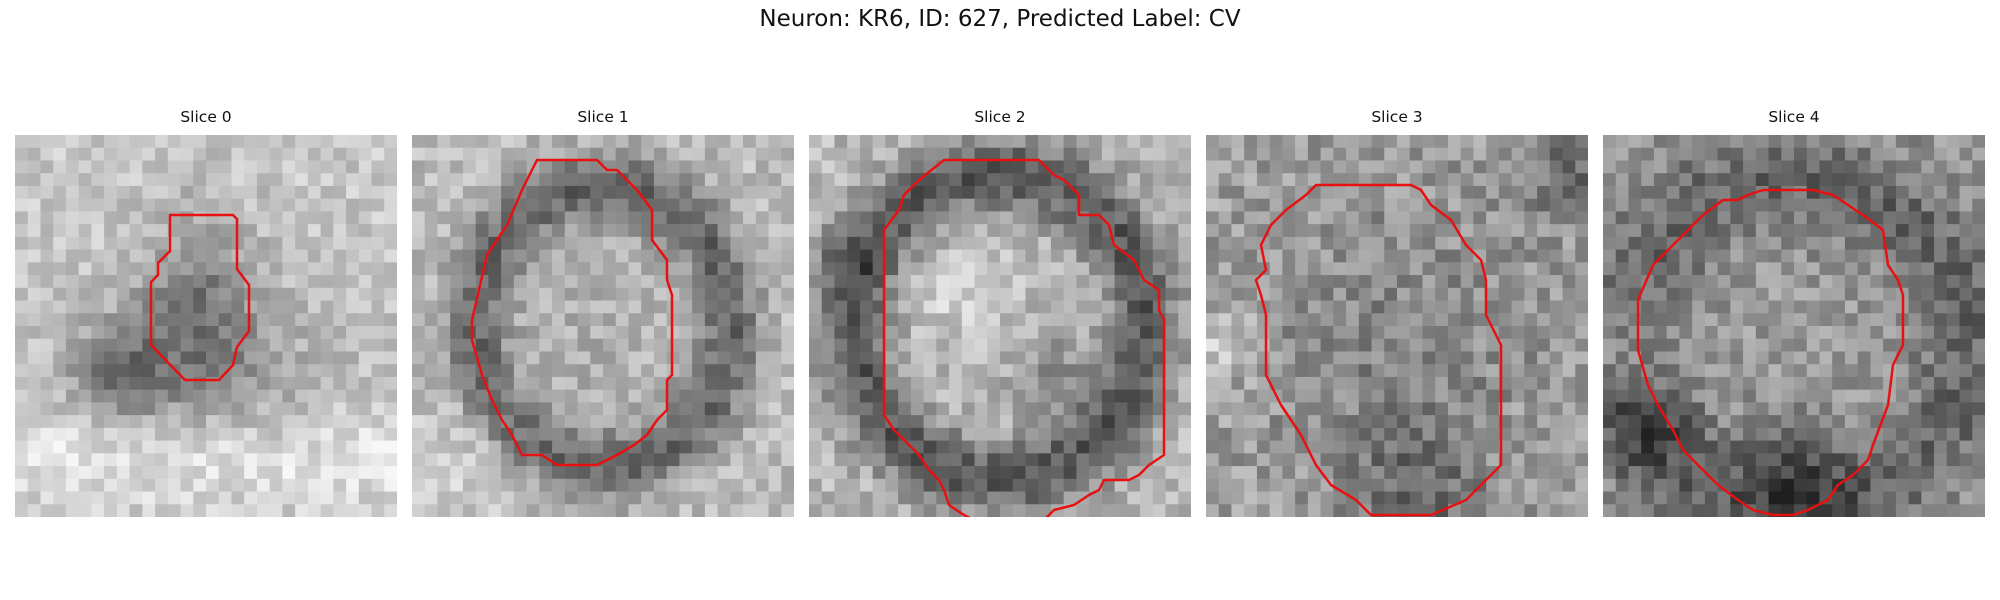 The image size is (2000, 600). I want to click on slice-panel-4: Slice 4, so click(1794, 318).